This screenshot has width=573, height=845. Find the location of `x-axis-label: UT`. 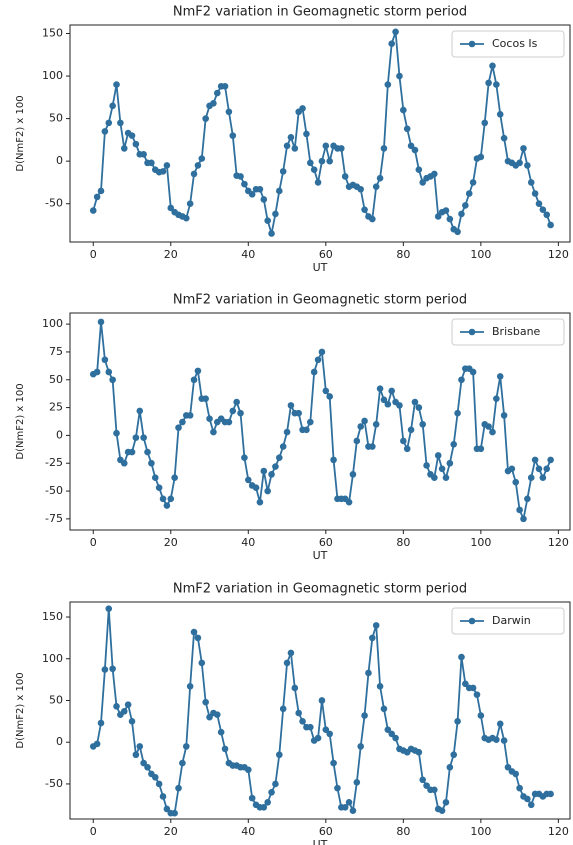

x-axis-label: UT is located at coordinates (320, 555).